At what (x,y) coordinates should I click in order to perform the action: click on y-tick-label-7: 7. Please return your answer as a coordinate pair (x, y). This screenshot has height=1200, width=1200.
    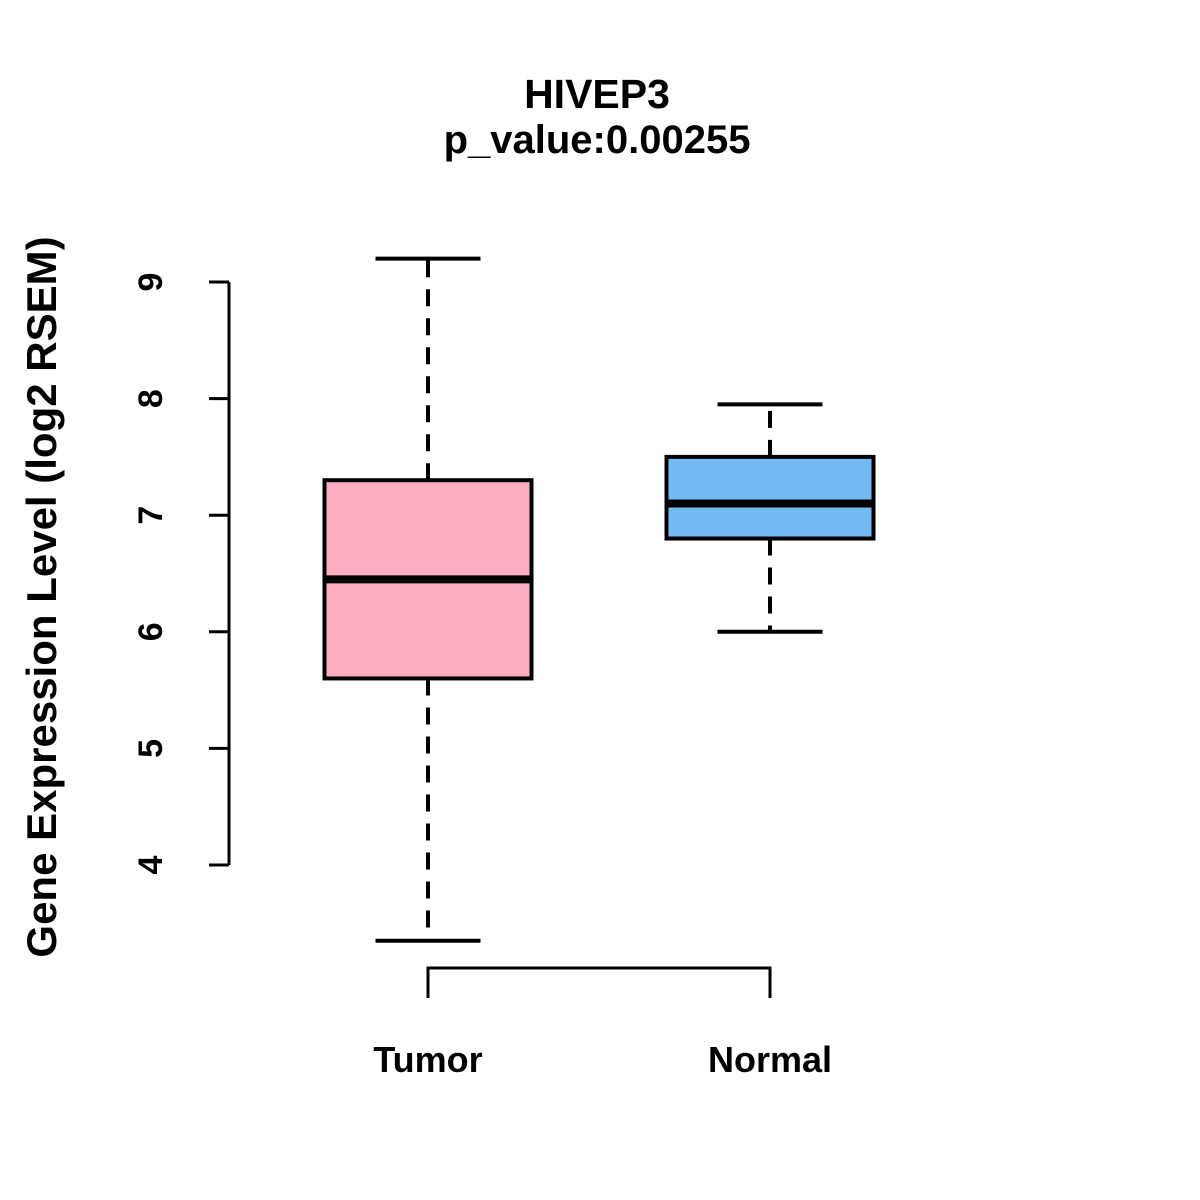
    Looking at the image, I should click on (151, 515).